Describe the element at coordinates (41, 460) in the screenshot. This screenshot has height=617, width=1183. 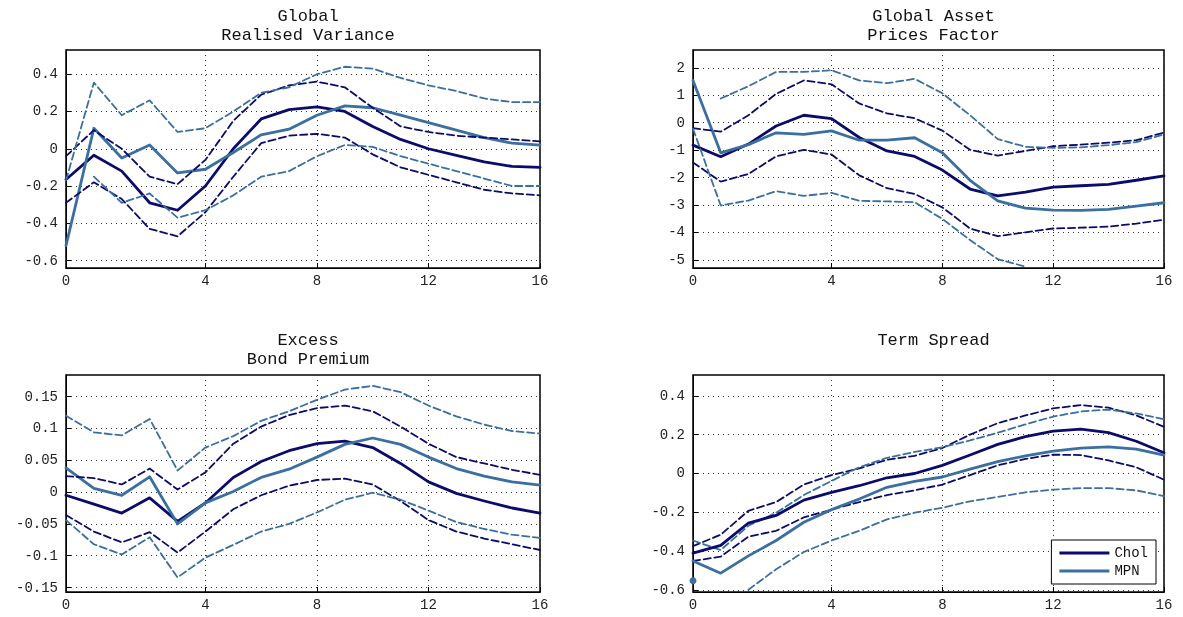
I see `y-tick-label: 0.05` at that location.